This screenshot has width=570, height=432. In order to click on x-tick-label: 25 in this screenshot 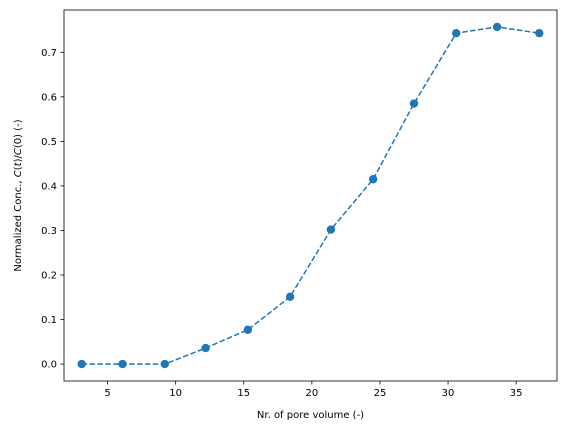, I will do `click(380, 393)`.